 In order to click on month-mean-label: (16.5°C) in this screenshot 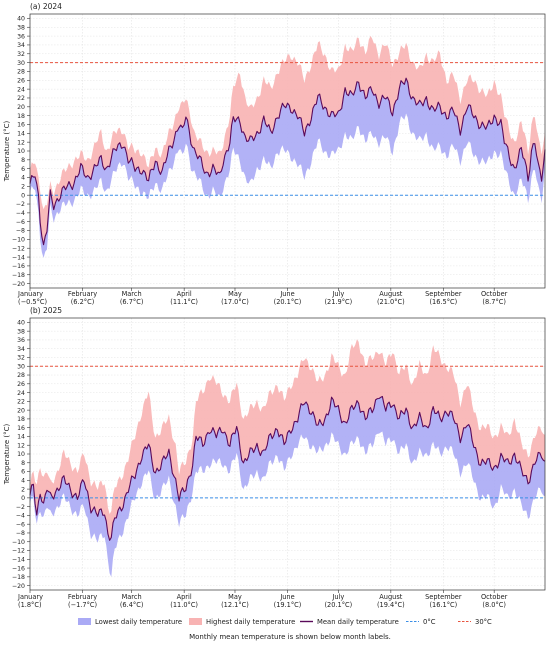, I will do `click(443, 302)`.